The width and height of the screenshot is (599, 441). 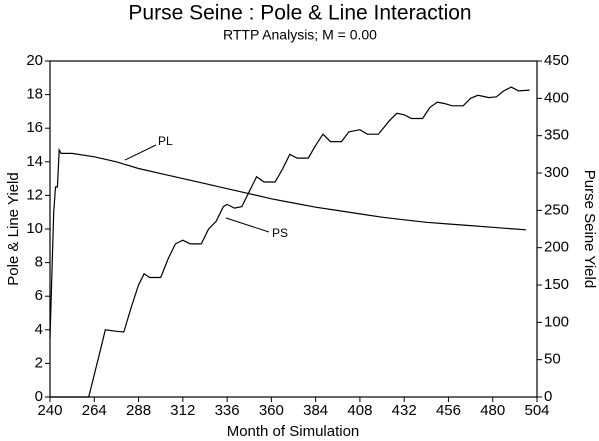 What do you see at coordinates (39, 396) in the screenshot?
I see `y-tick-label: 0` at bounding box center [39, 396].